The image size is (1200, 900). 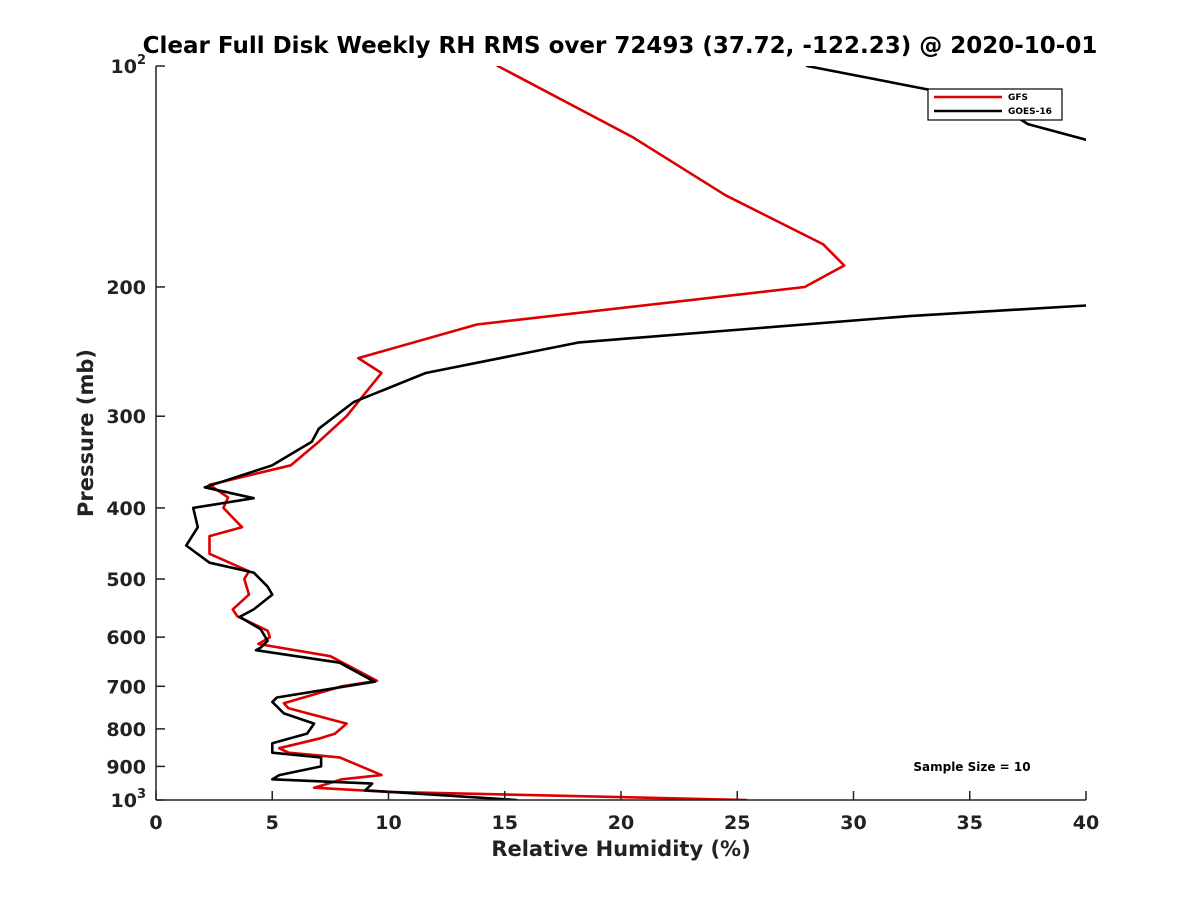 What do you see at coordinates (126, 767) in the screenshot?
I see `y-tick-label: 900` at bounding box center [126, 767].